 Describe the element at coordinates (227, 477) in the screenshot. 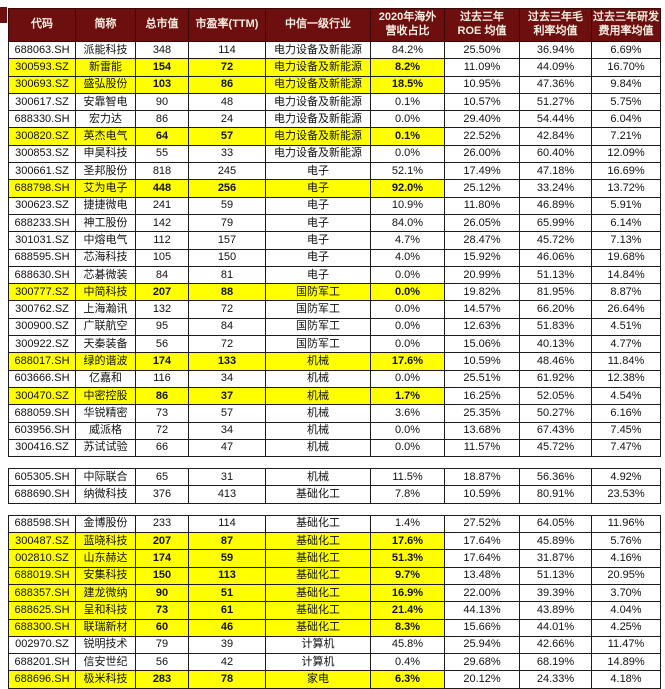

I see `cell-pe-ttm: 31` at that location.